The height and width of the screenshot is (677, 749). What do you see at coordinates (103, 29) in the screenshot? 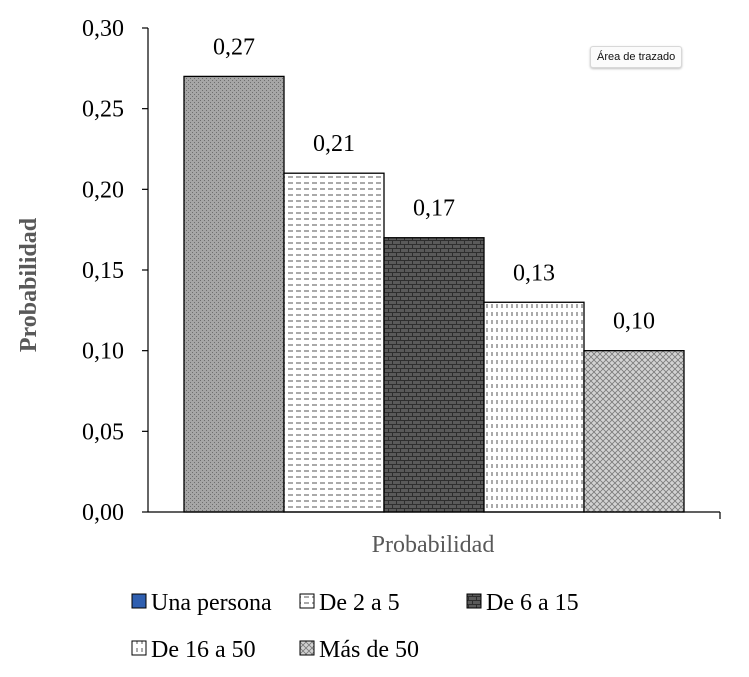
I see `y-tick-label: 0,30` at bounding box center [103, 29].